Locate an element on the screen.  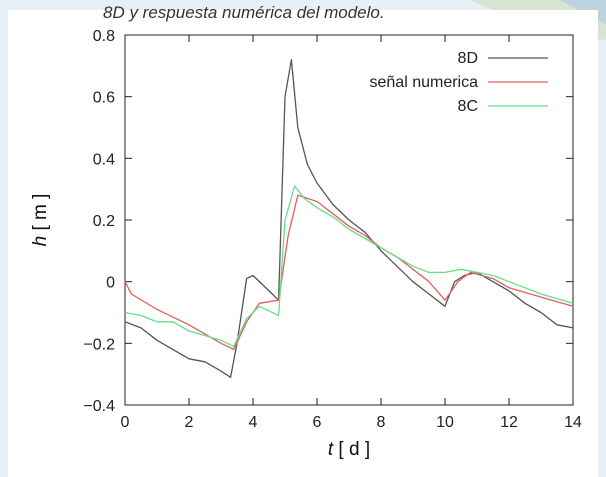
x-tick-label: 6 is located at coordinates (317, 422).